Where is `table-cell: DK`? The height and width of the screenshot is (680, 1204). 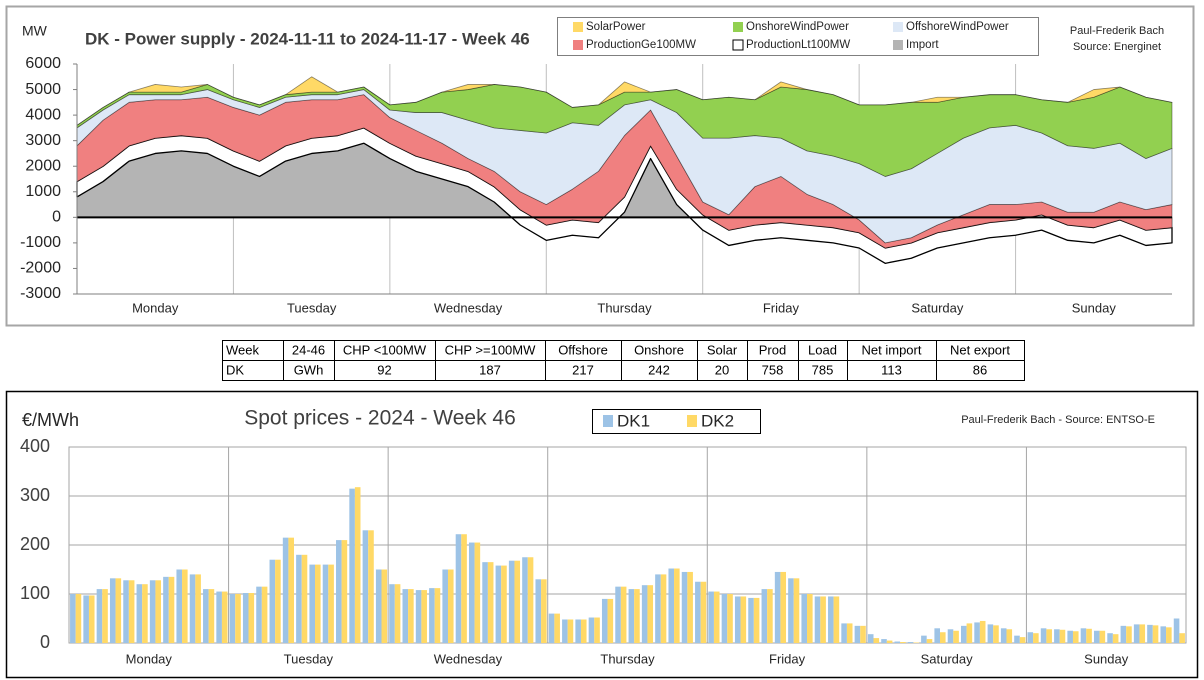 table-cell: DK is located at coordinates (235, 369).